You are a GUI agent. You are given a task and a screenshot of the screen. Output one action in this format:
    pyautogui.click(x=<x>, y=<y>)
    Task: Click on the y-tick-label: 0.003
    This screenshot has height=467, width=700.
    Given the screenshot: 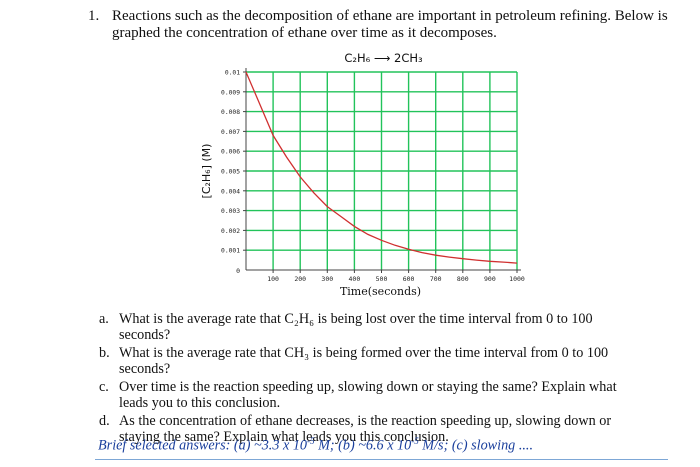 What is the action you would take?
    pyautogui.click(x=230, y=211)
    